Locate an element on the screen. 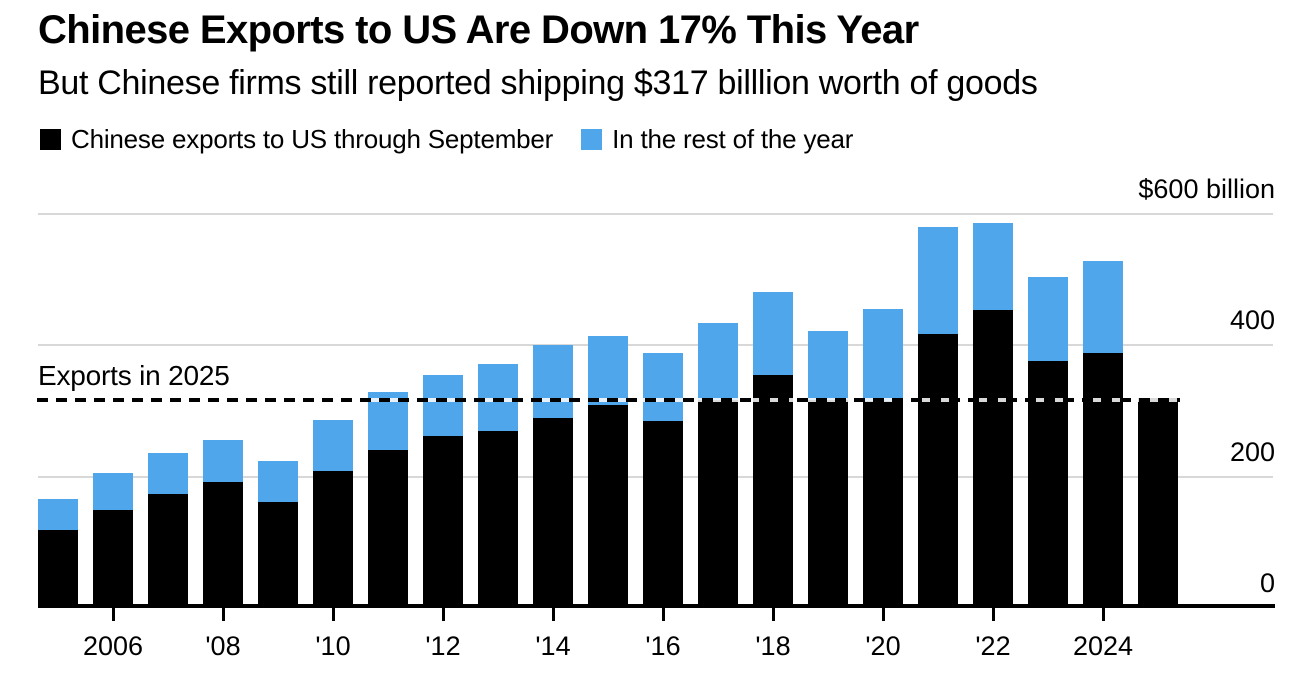  legend-swatch-black is located at coordinates (50, 139).